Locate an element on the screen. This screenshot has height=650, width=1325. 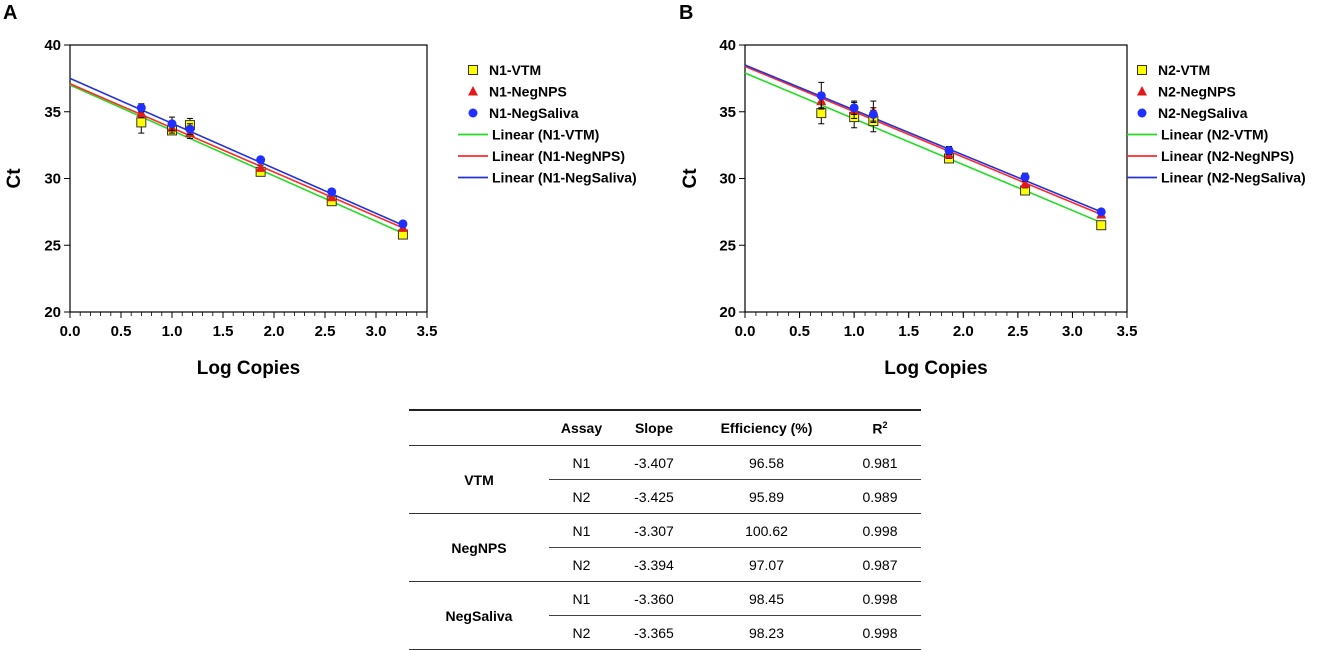
cell-slope: -3.425 is located at coordinates (654, 496).